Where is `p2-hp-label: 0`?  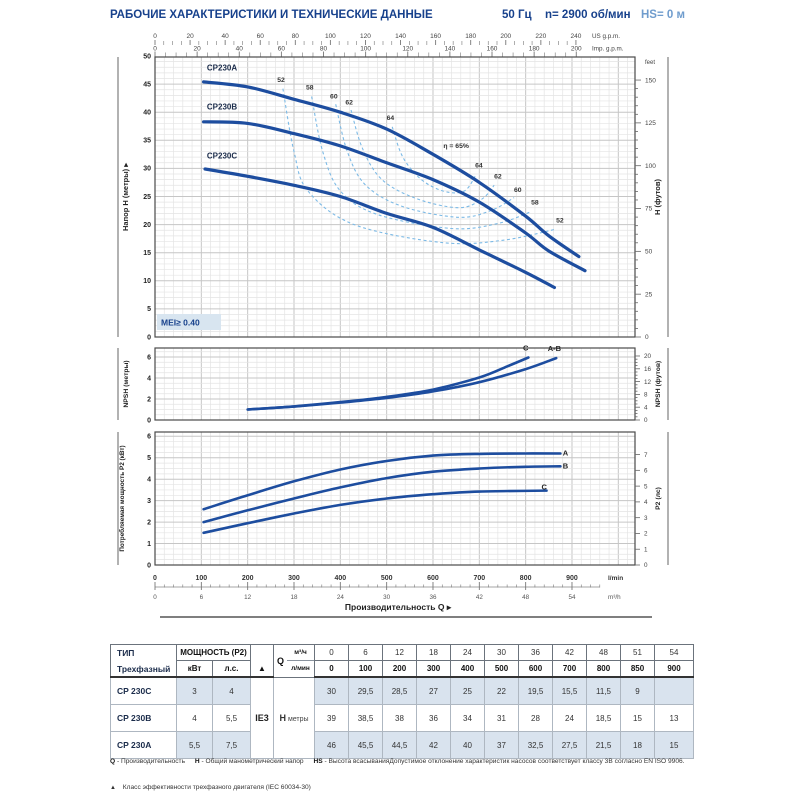 p2-hp-label: 0 is located at coordinates (646, 565).